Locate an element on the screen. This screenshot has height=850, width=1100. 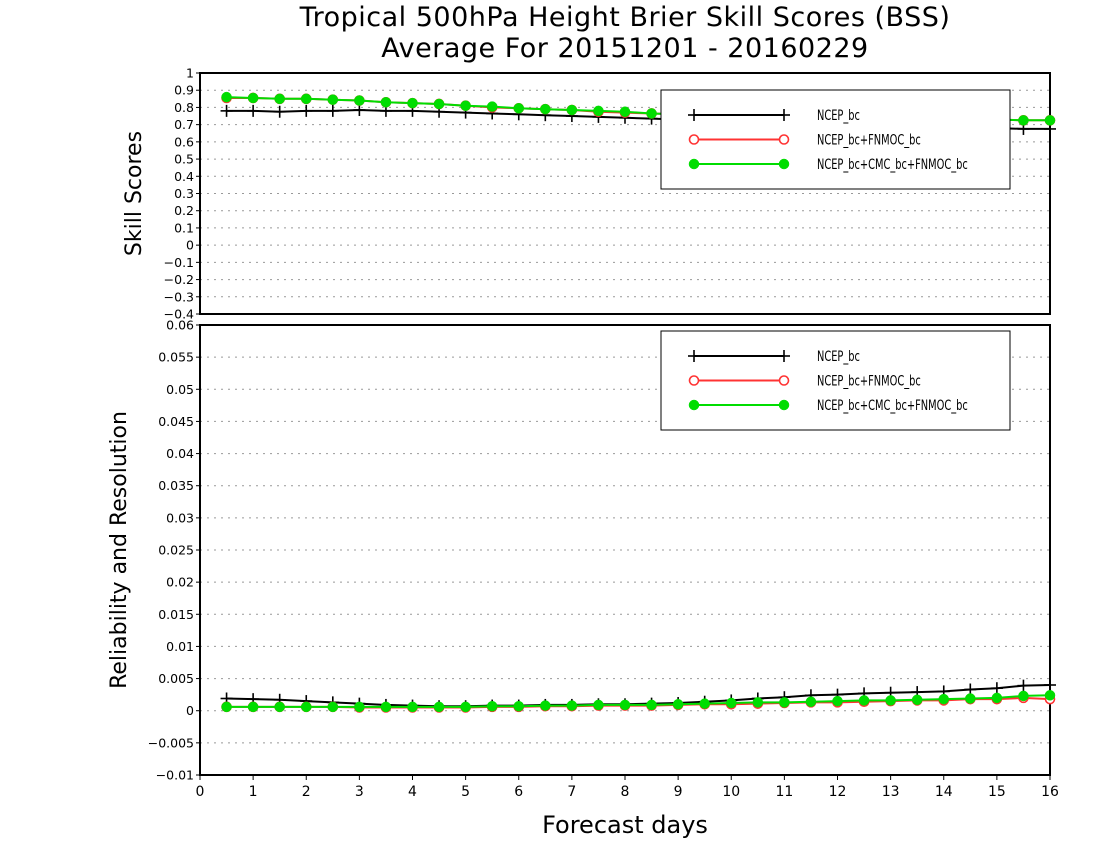
chart-subtitle: Average For 20151201 - 20160229 is located at coordinates (625, 48).